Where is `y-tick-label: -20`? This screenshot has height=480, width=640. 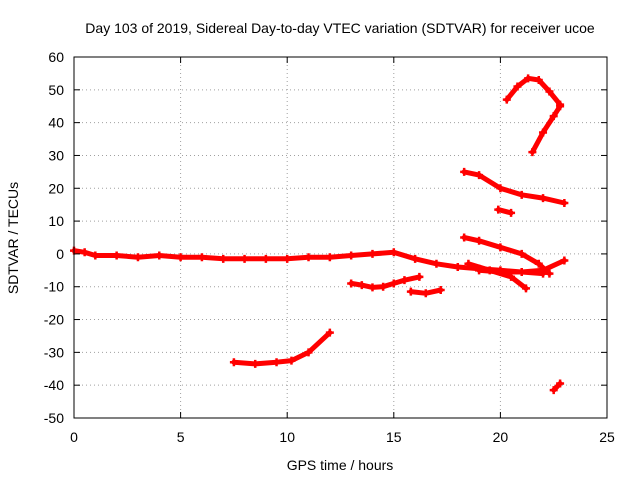 y-tick-label: -20 is located at coordinates (54, 320).